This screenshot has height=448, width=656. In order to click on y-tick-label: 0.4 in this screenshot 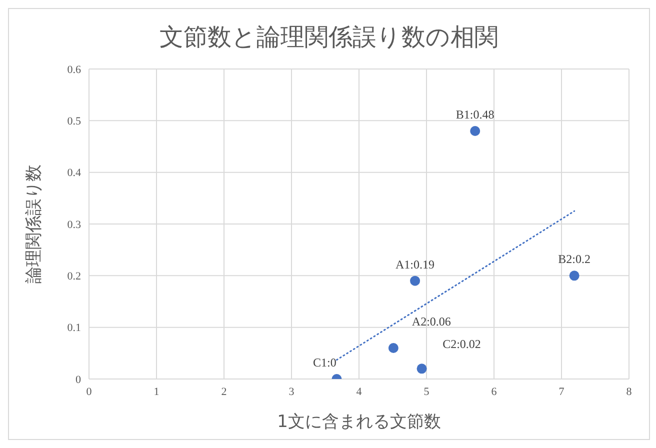, I will do `click(74, 173)`.